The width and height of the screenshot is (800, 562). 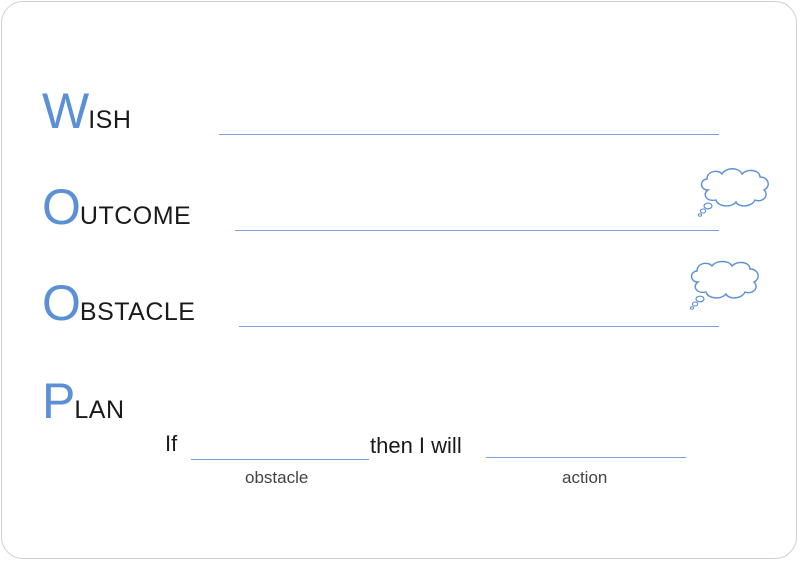 I want to click on plan-heading: Plan, so click(x=83, y=401).